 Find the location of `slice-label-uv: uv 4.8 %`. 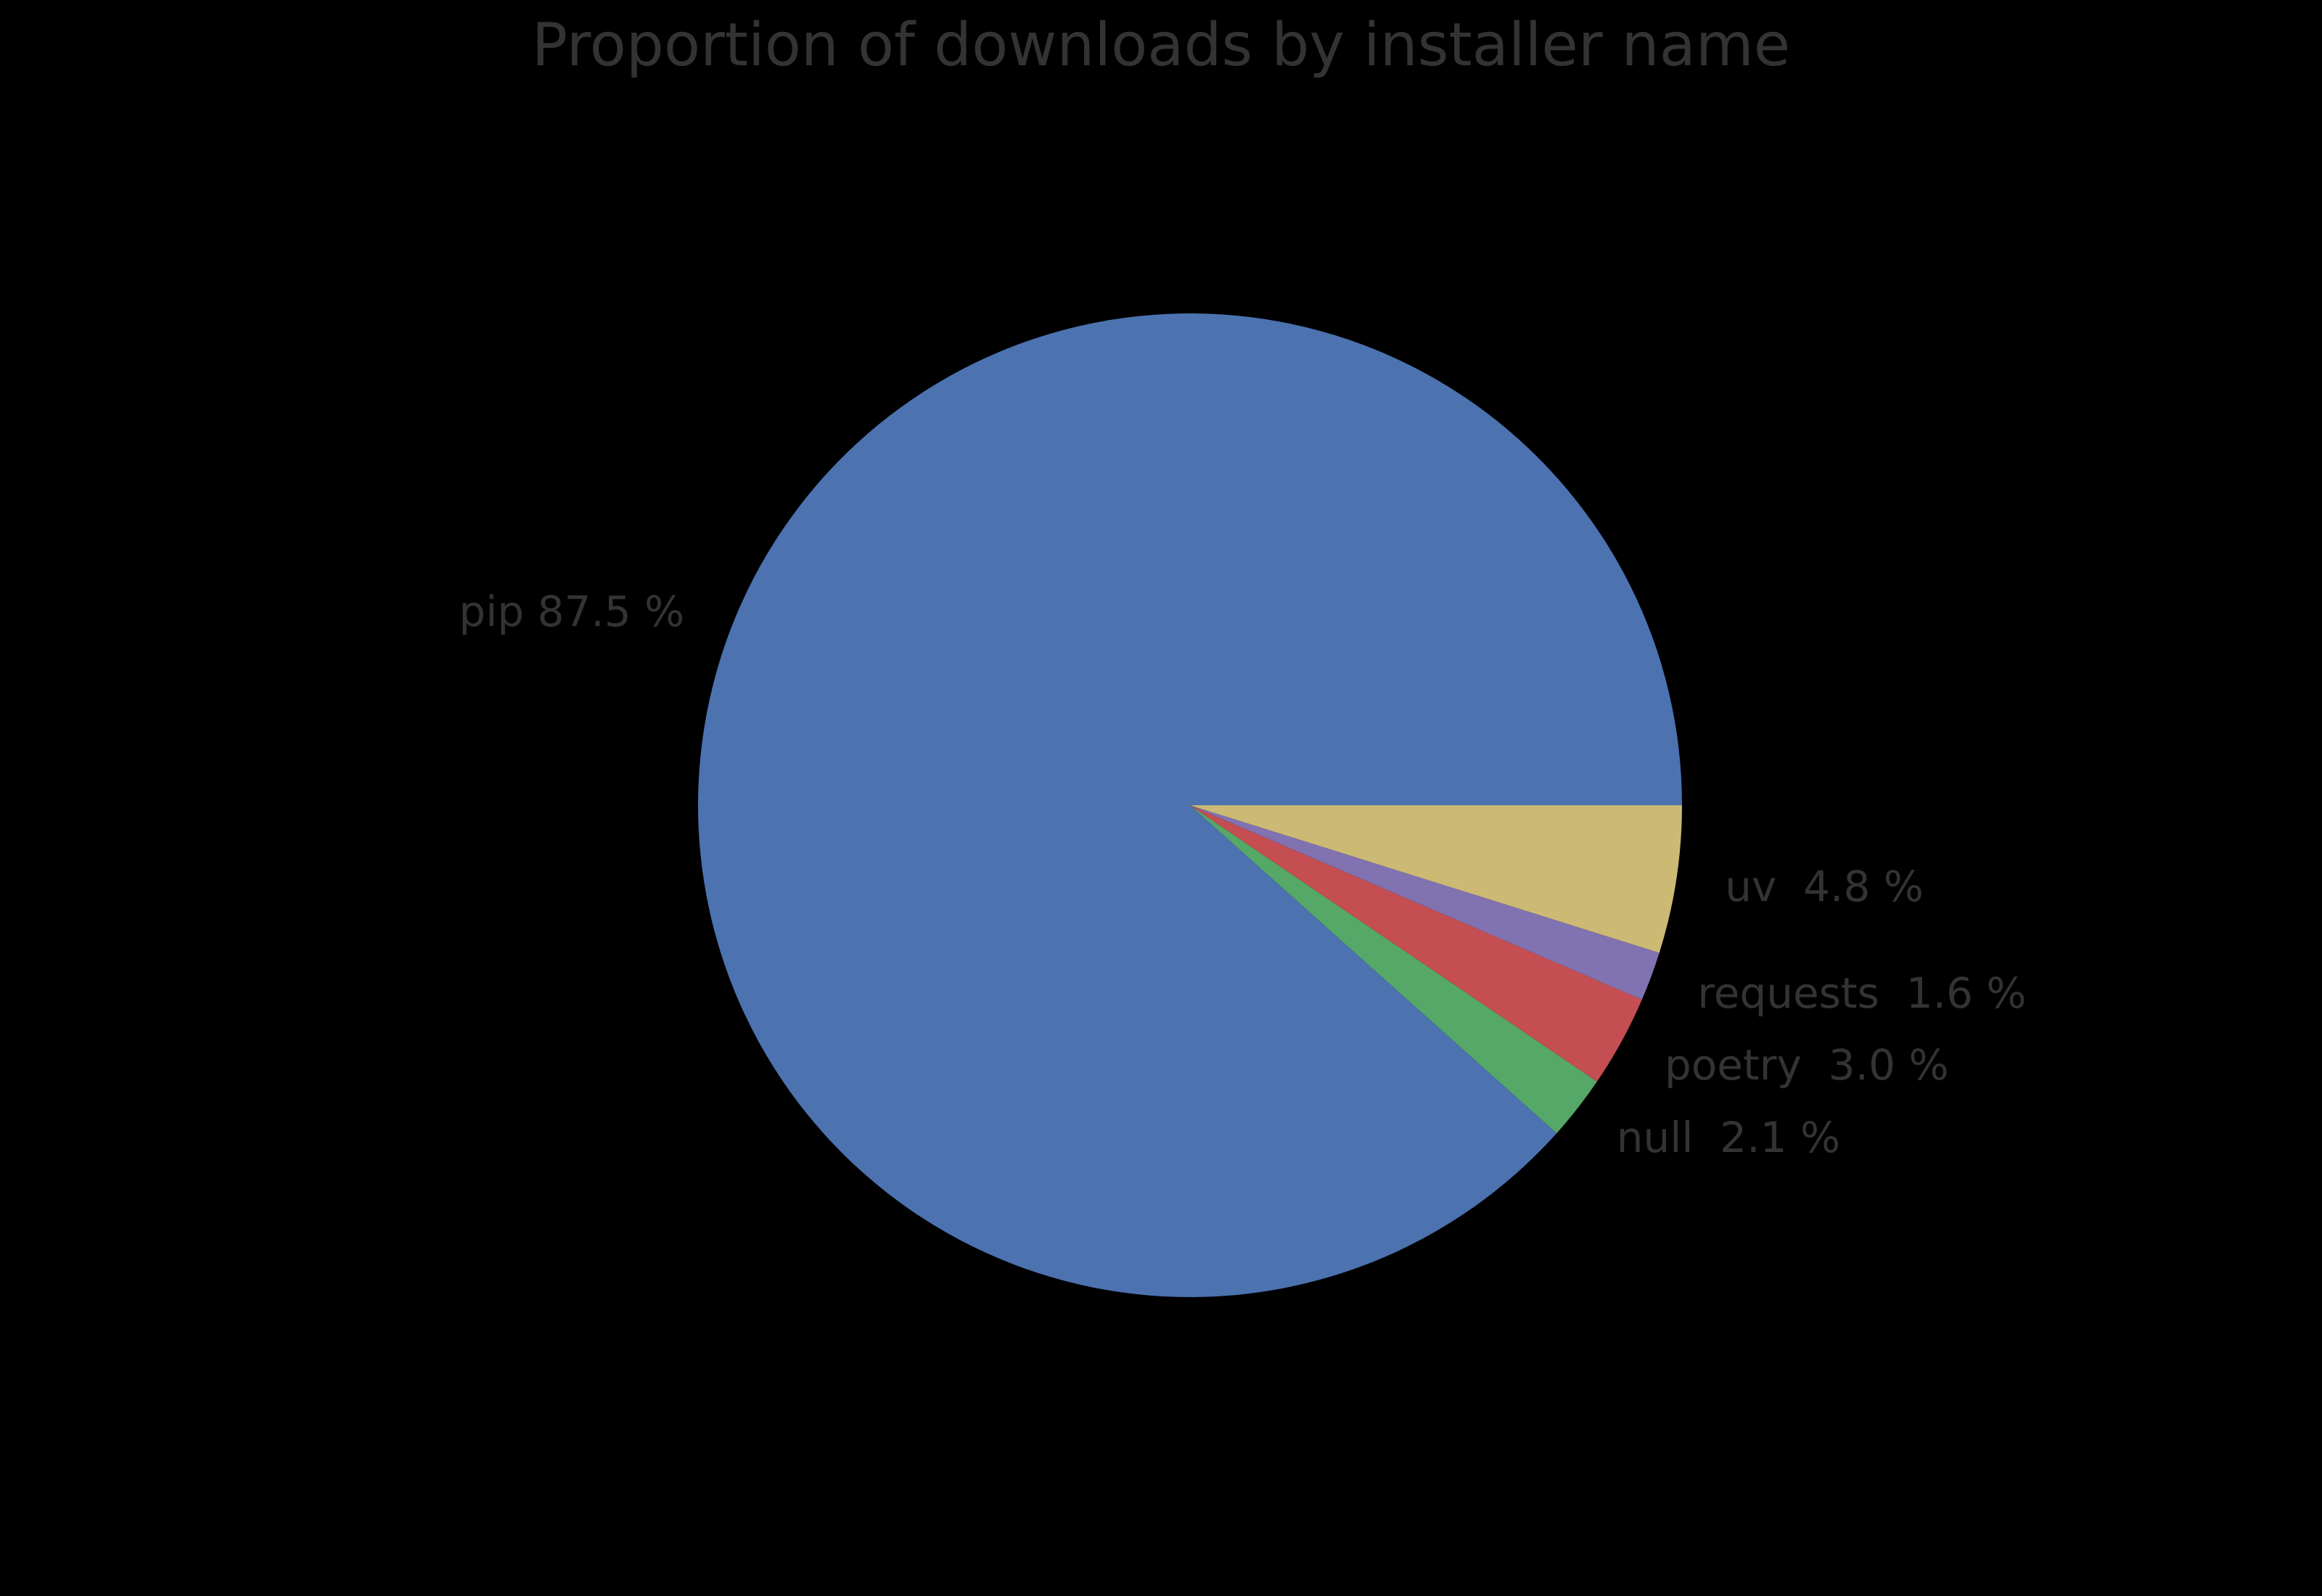

slice-label-uv: uv 4.8 % is located at coordinates (1824, 887).